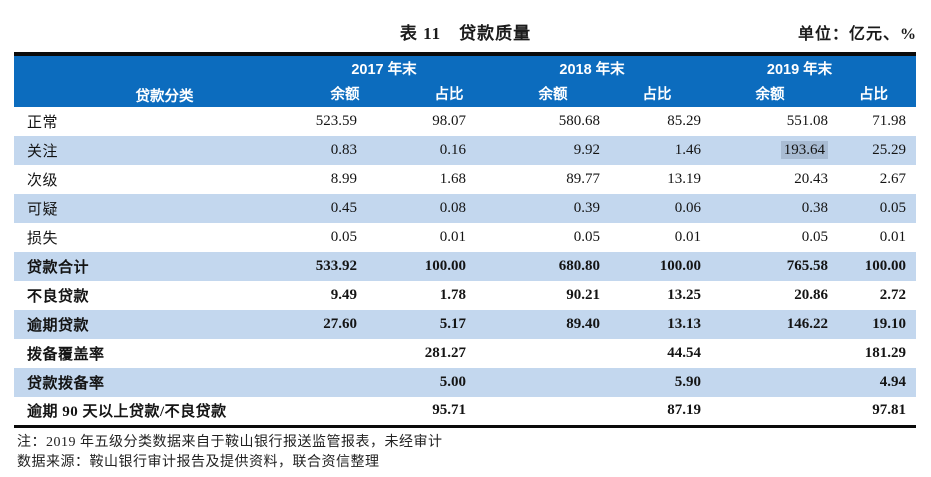 The image size is (931, 477). I want to click on cell-value: 20.86, so click(770, 295).